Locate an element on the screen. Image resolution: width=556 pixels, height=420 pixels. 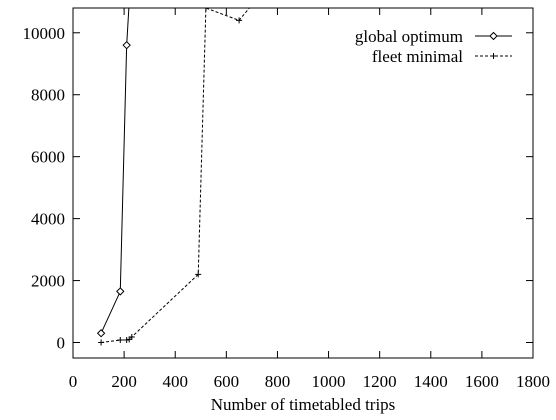
y-tick-label: 6000 is located at coordinates (48, 157).